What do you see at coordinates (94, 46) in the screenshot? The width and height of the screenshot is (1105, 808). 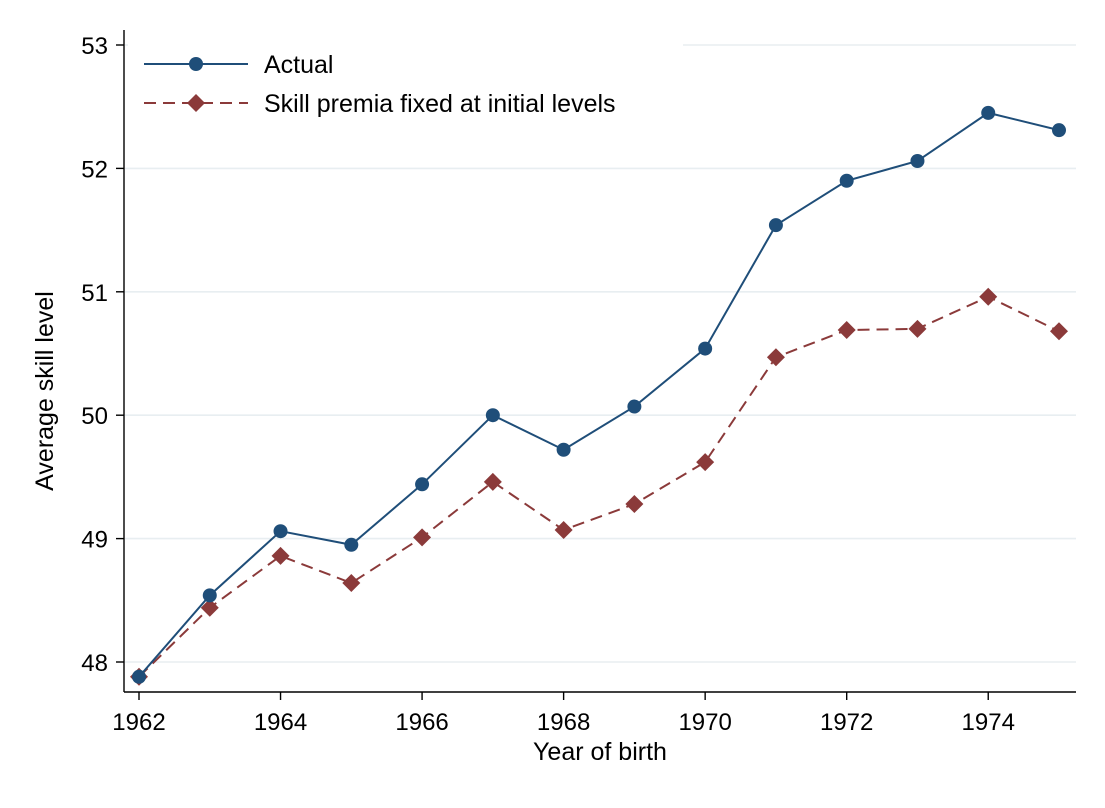 I see `y-tick-label: 53` at bounding box center [94, 46].